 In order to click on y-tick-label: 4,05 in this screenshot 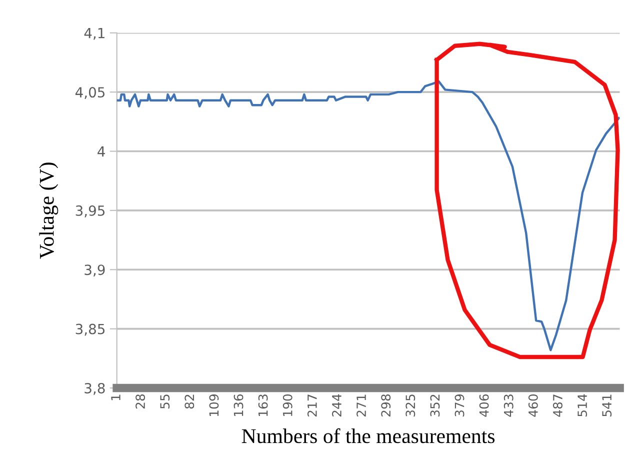, I will do `click(90, 93)`.